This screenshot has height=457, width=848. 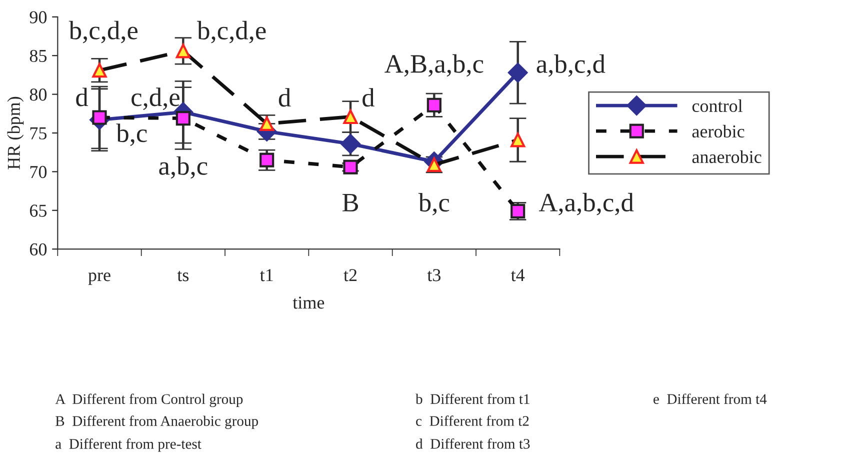 What do you see at coordinates (149, 401) in the screenshot?
I see `text: A Different from Control group` at bounding box center [149, 401].